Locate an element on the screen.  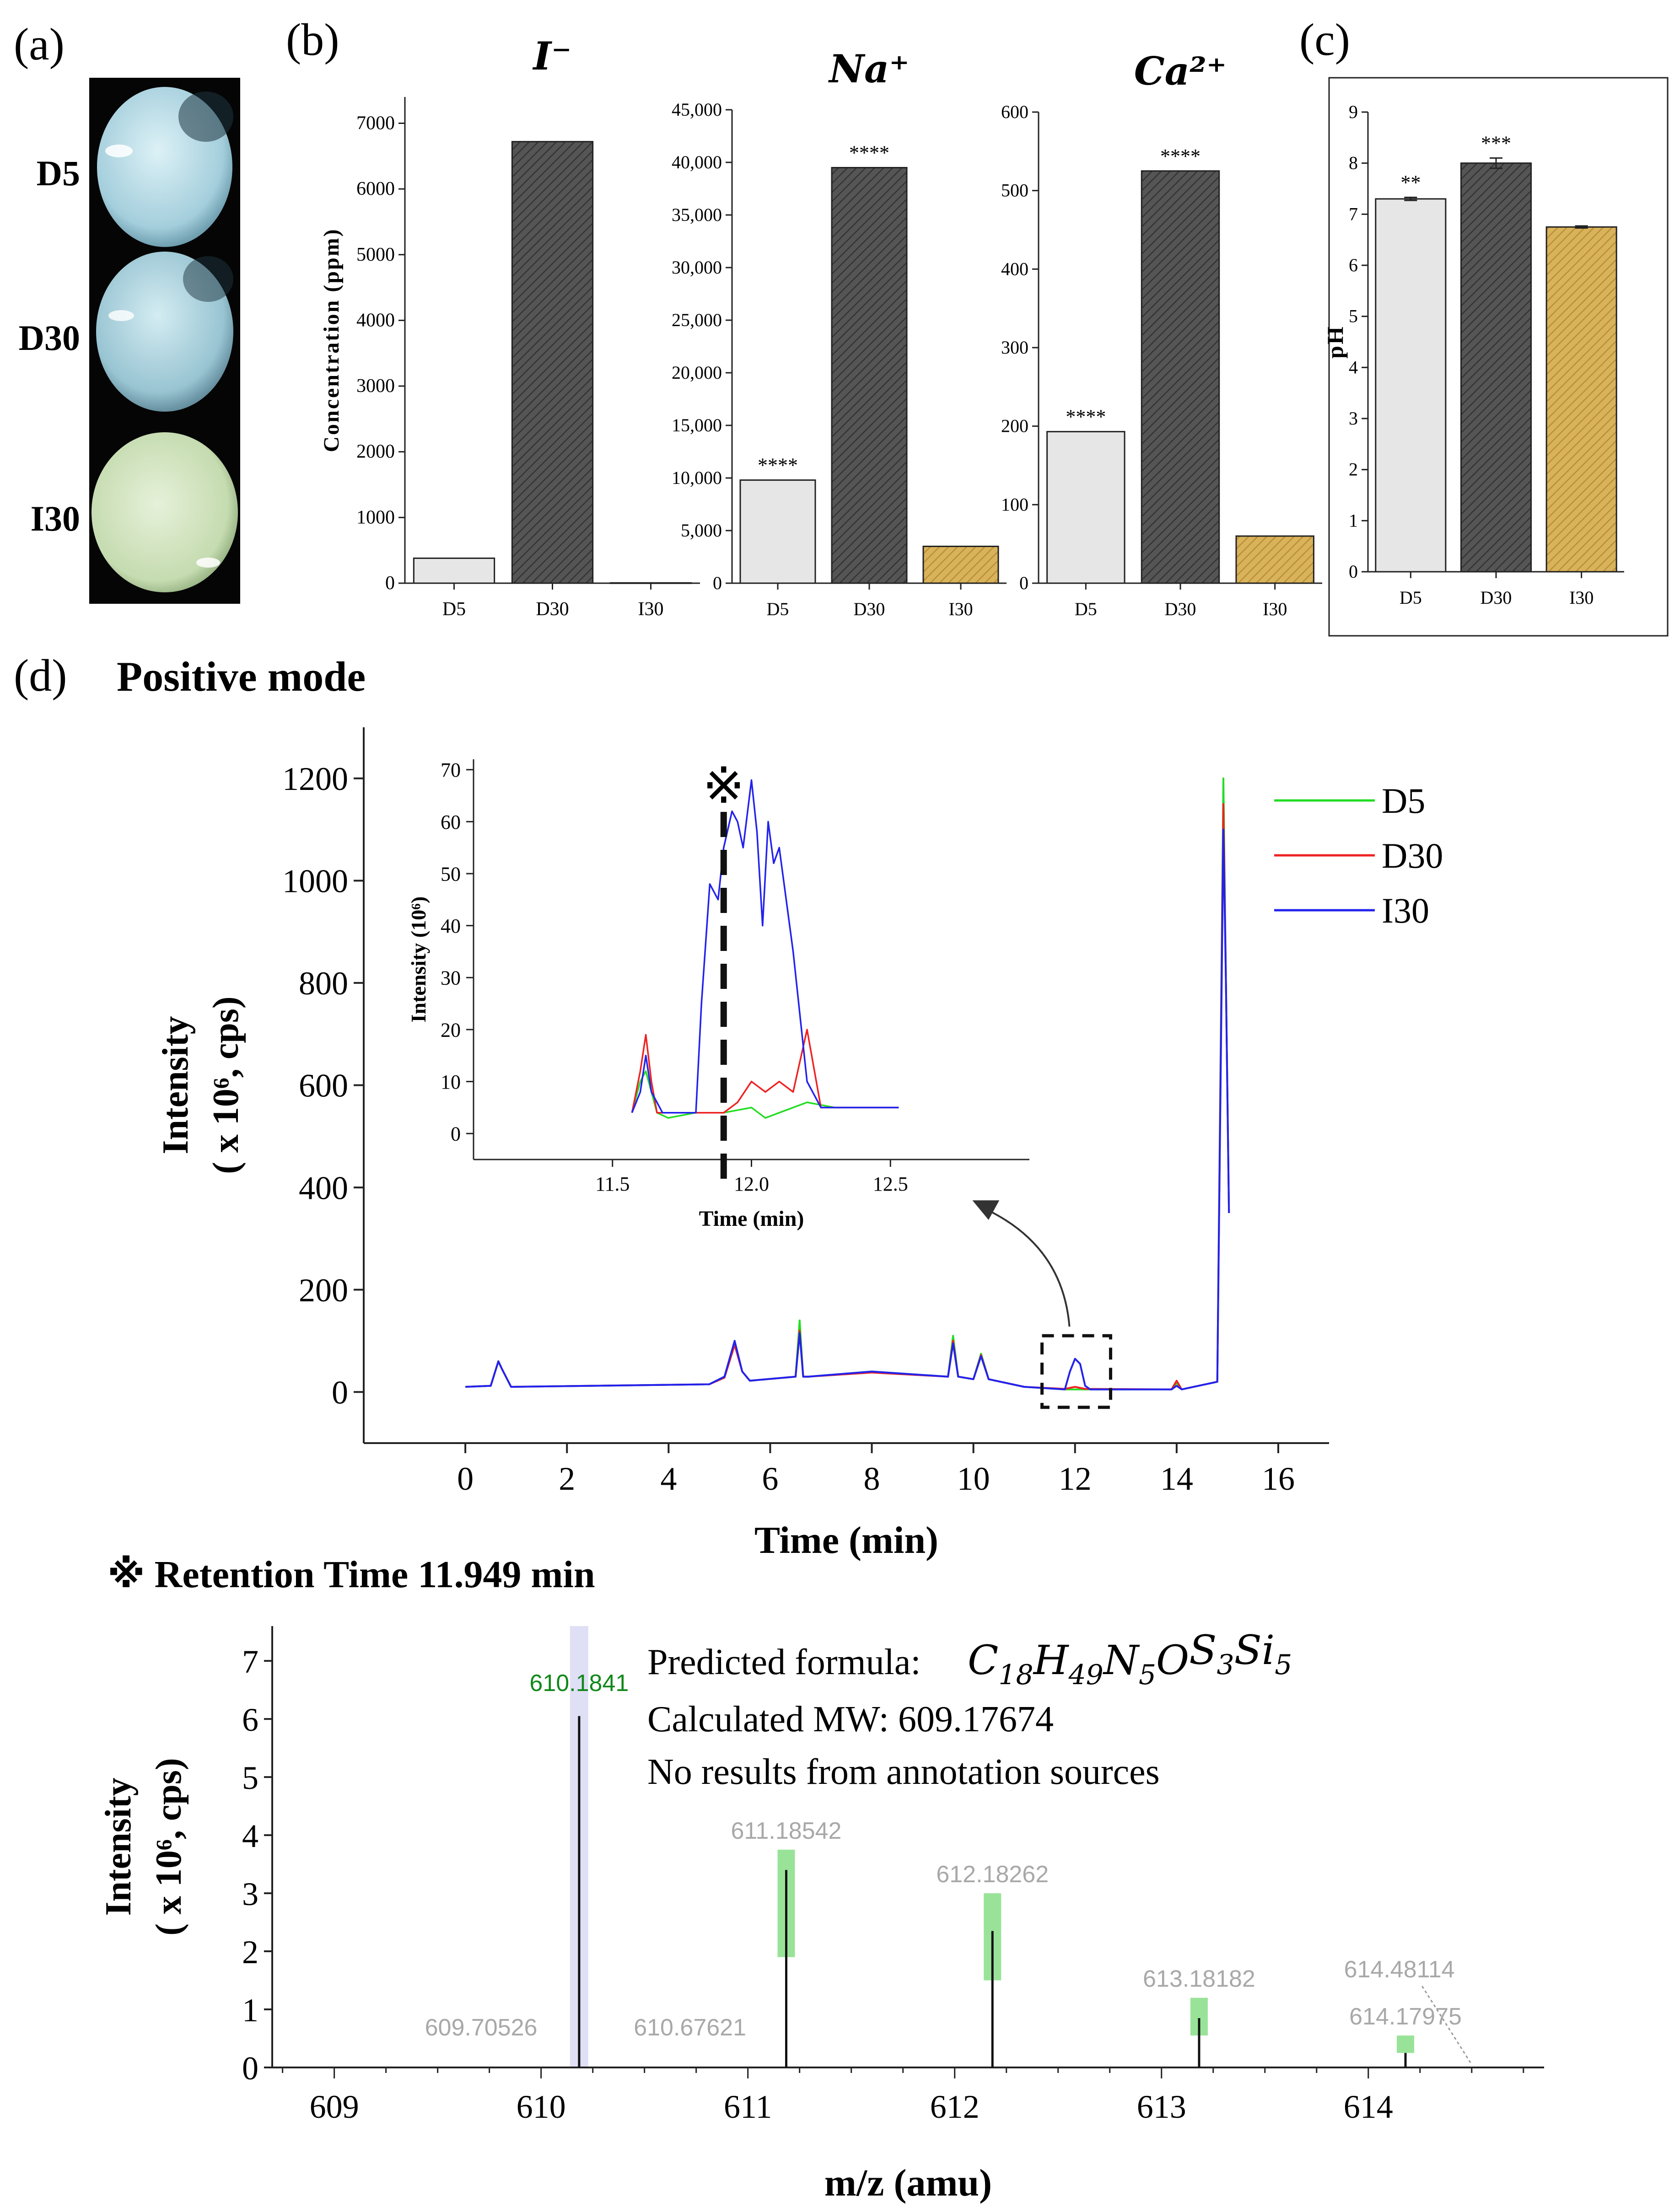
y-tick-label: 400 is located at coordinates (323, 1188).